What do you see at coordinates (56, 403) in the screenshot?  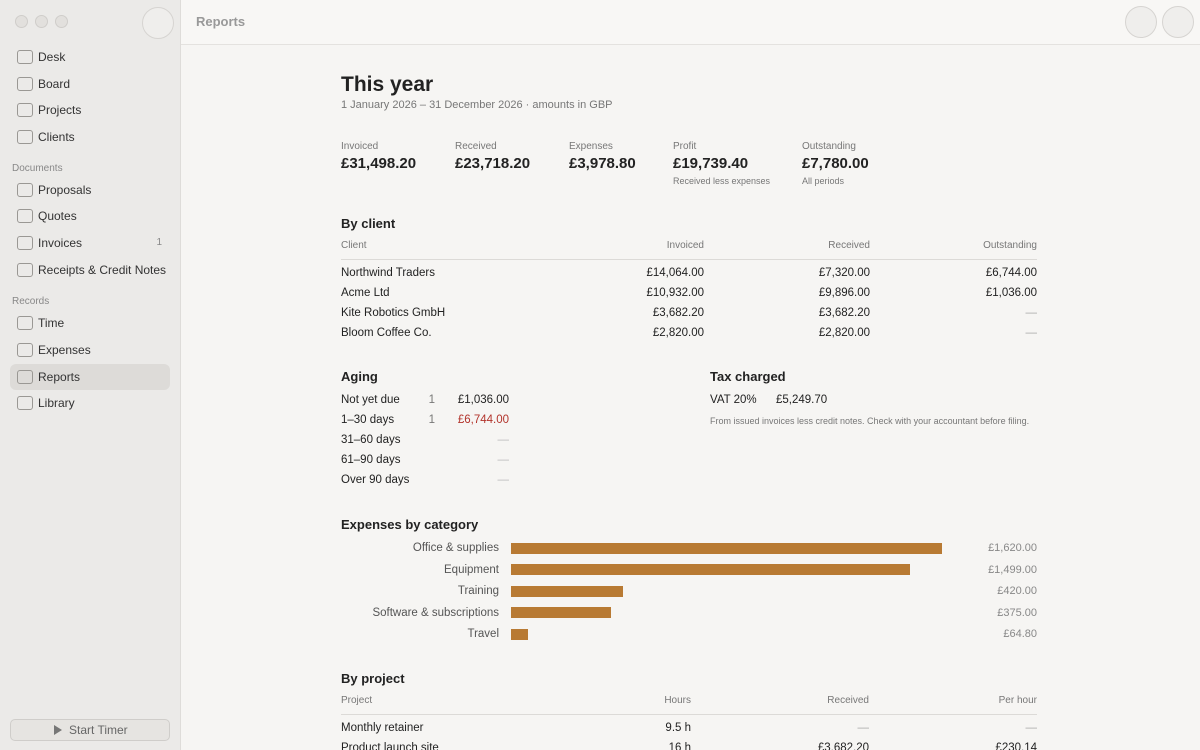 I see `nav-item: Library` at bounding box center [56, 403].